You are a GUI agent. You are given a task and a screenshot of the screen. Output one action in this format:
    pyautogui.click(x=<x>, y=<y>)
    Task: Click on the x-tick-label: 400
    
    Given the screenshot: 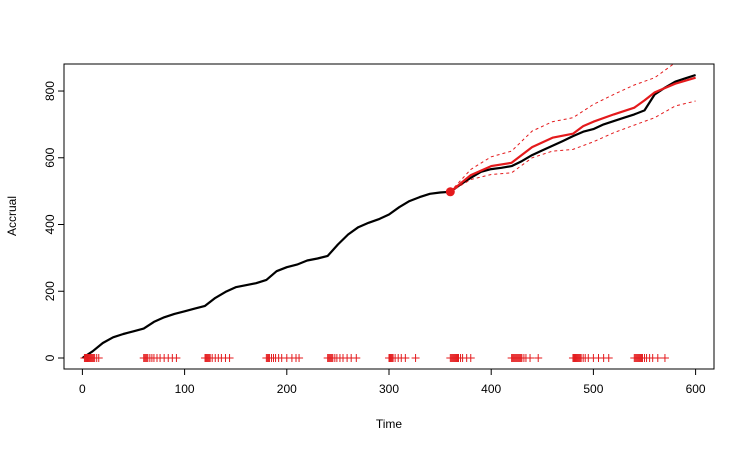 What is the action you would take?
    pyautogui.click(x=491, y=389)
    